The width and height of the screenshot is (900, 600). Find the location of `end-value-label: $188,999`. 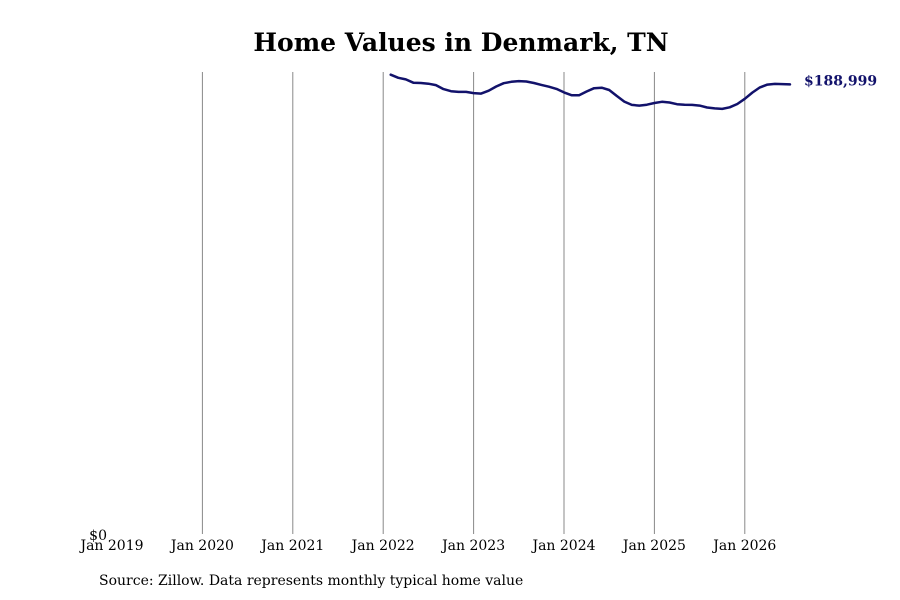

end-value-label: $188,999 is located at coordinates (840, 81).